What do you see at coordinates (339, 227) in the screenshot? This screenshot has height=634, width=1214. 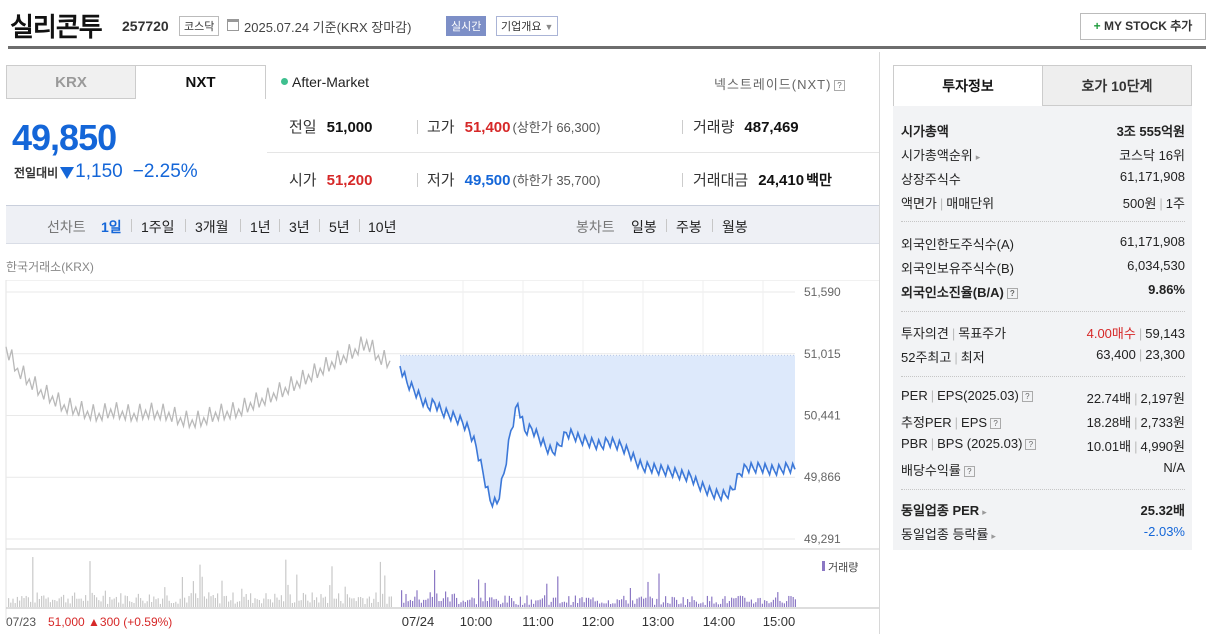 I see `period-5y: 5년` at bounding box center [339, 227].